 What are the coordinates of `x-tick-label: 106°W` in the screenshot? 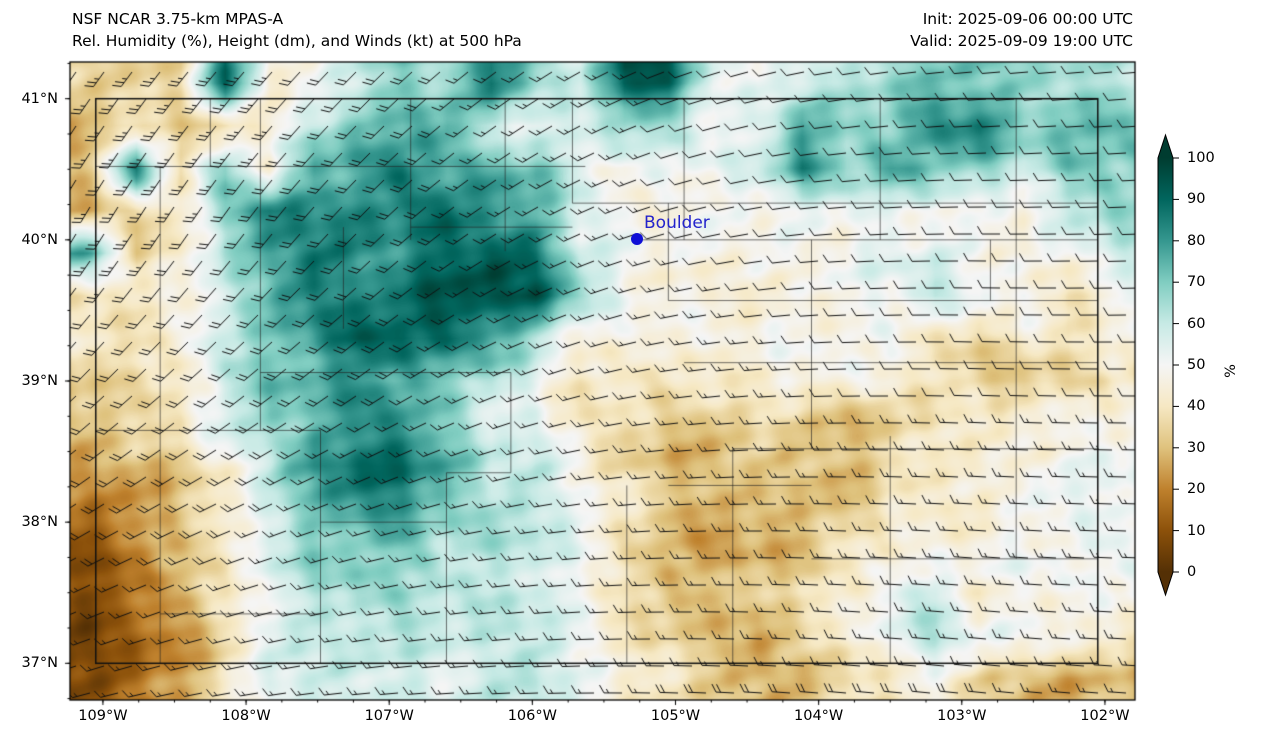 It's located at (532, 716).